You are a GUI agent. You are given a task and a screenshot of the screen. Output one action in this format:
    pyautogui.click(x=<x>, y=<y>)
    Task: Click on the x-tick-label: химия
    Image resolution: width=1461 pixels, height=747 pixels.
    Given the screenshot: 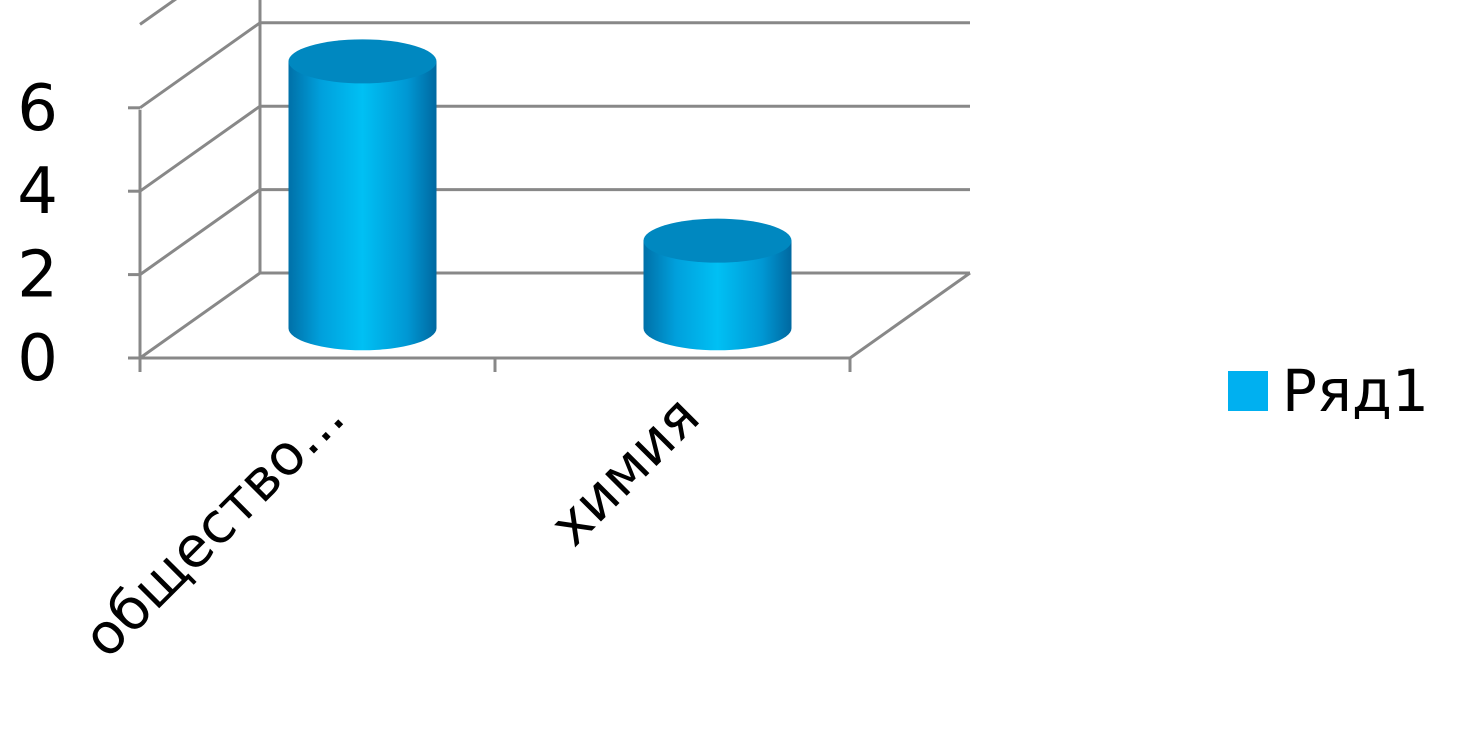 What is the action you would take?
    pyautogui.click(x=625, y=471)
    